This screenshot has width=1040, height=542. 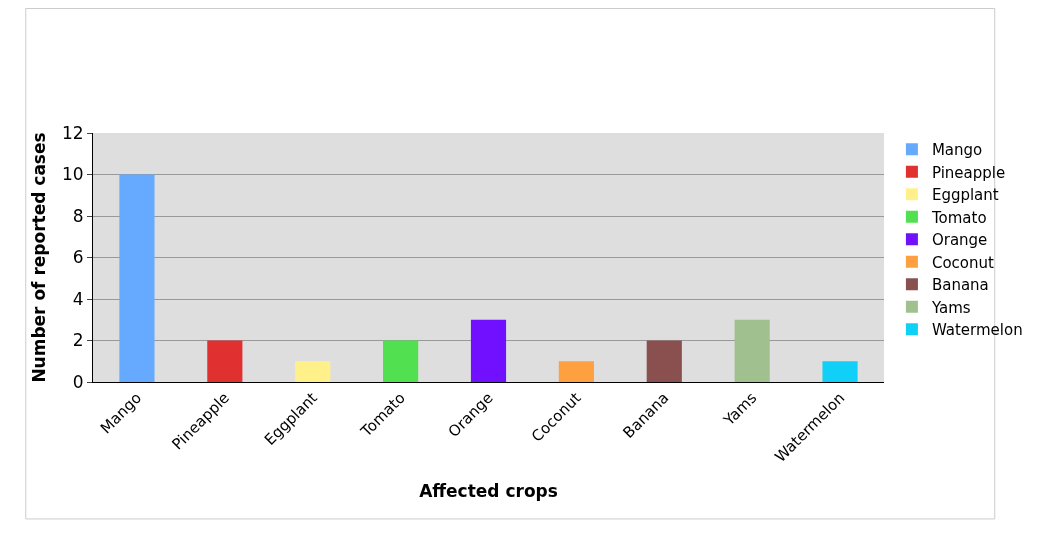 What do you see at coordinates (962, 262) in the screenshot?
I see `legend-label: Coconut` at bounding box center [962, 262].